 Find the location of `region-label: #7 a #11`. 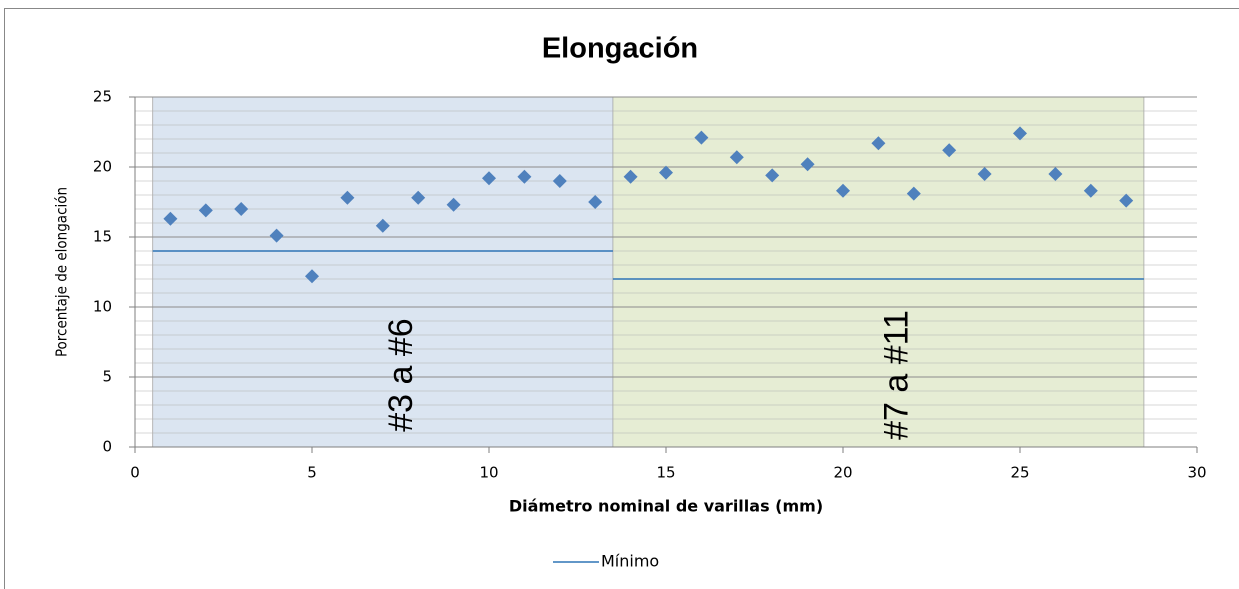

region-label: #7 a #11 is located at coordinates (896, 375).